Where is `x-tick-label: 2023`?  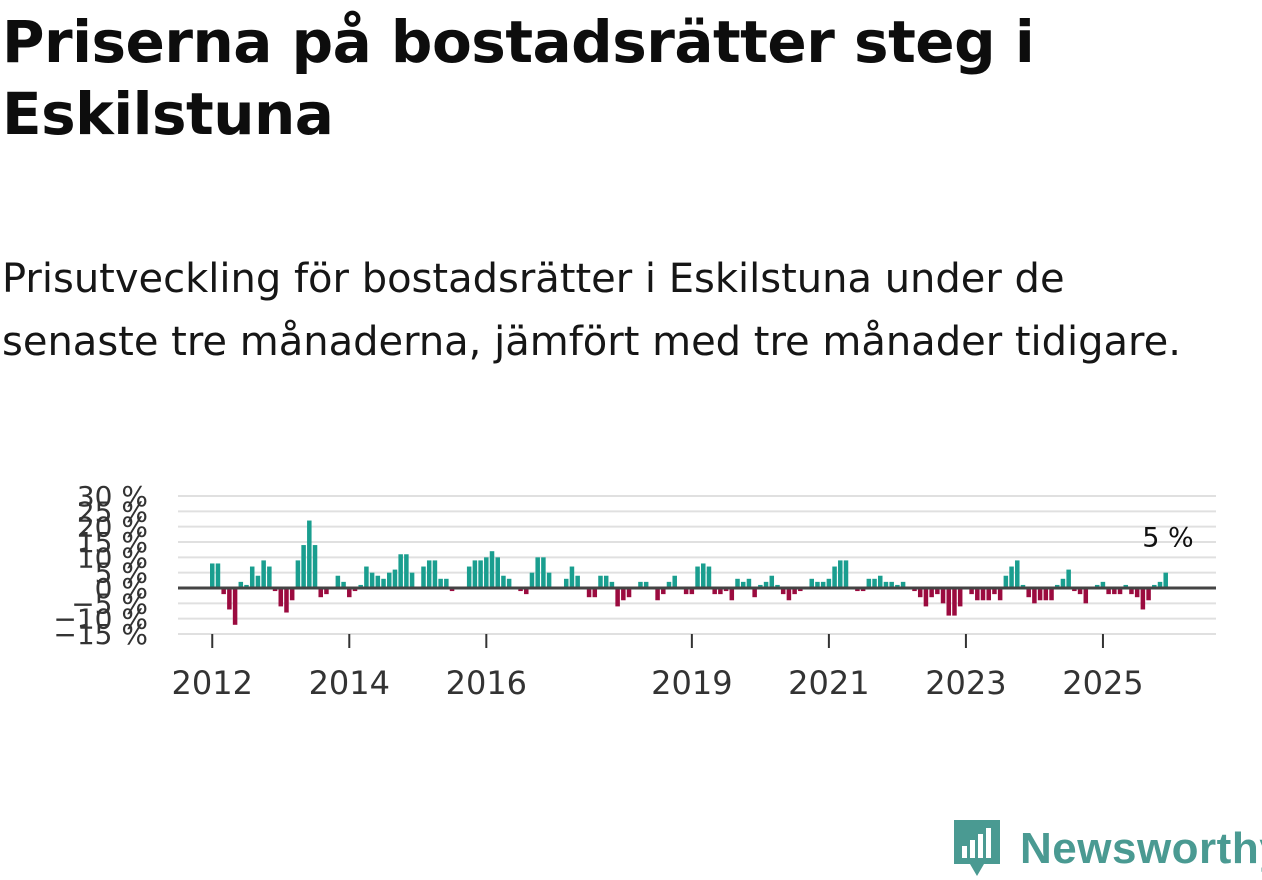 x-tick-label: 2023 is located at coordinates (965, 683).